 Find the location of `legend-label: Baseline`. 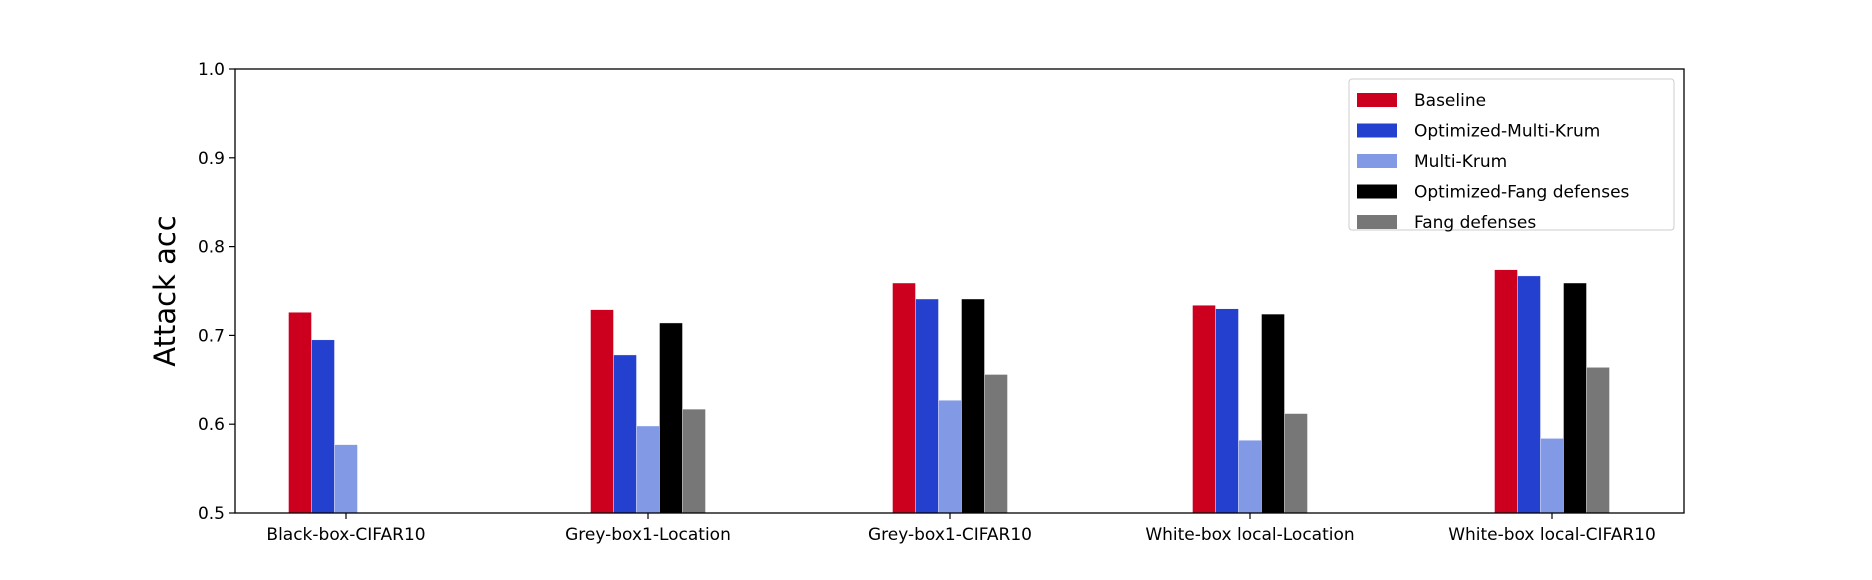

legend-label: Baseline is located at coordinates (1450, 101).